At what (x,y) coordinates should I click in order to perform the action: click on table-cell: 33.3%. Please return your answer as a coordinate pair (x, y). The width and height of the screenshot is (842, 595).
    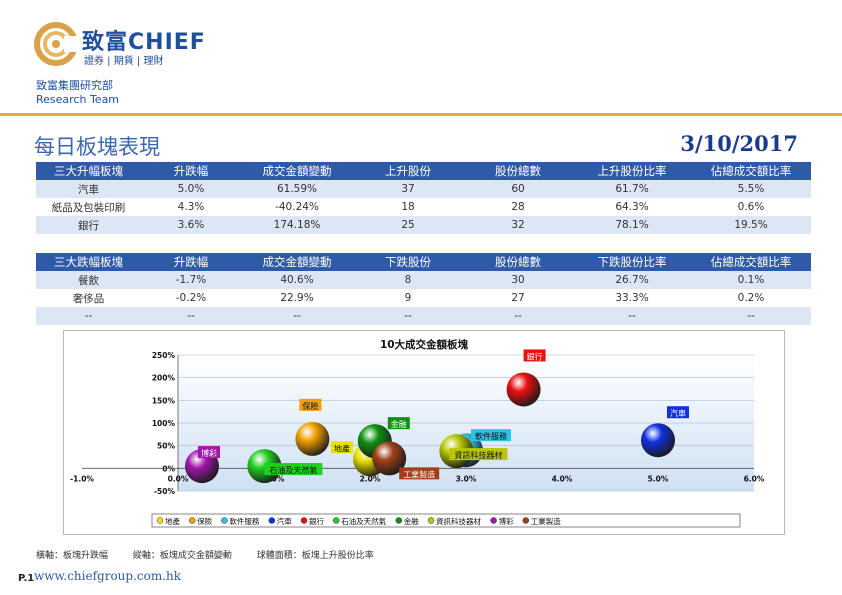
    Looking at the image, I should click on (632, 298).